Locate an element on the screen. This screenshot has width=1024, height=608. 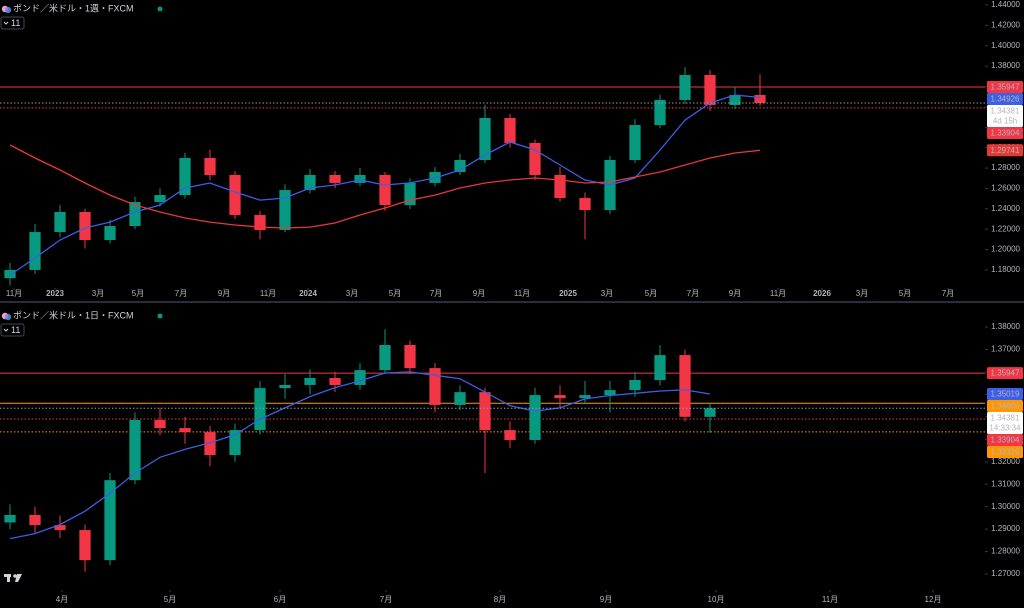
price-label: 1.33904 is located at coordinates (1005, 440).